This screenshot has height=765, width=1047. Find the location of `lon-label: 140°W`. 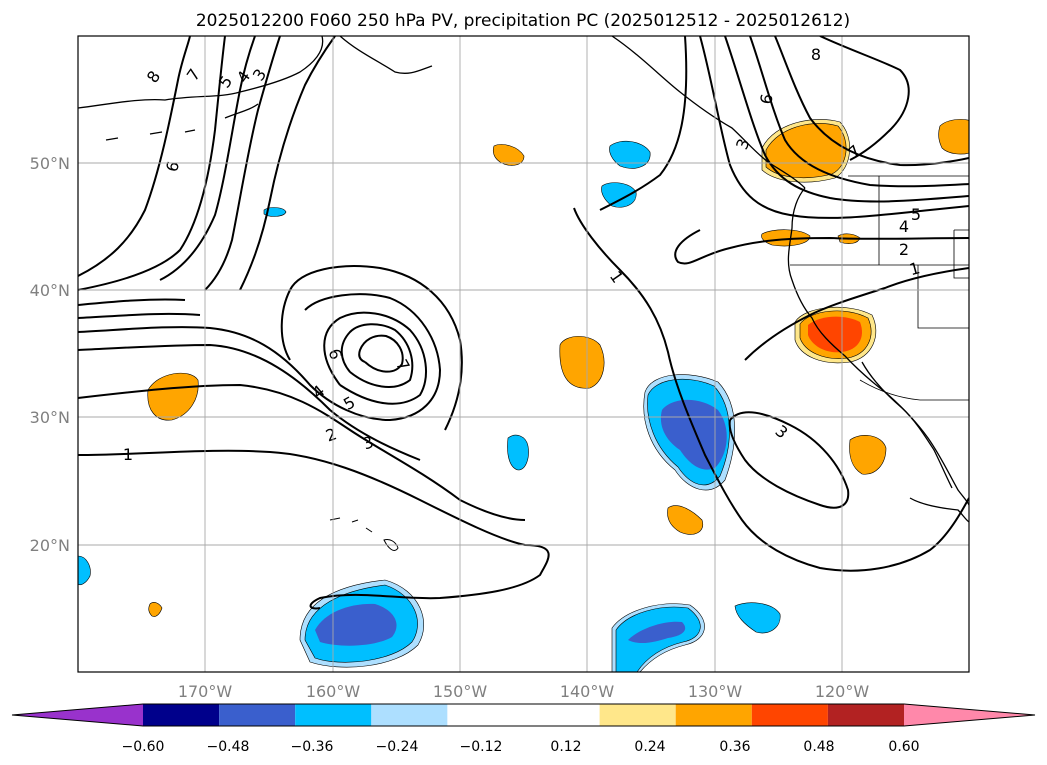

lon-label: 140°W is located at coordinates (587, 691).